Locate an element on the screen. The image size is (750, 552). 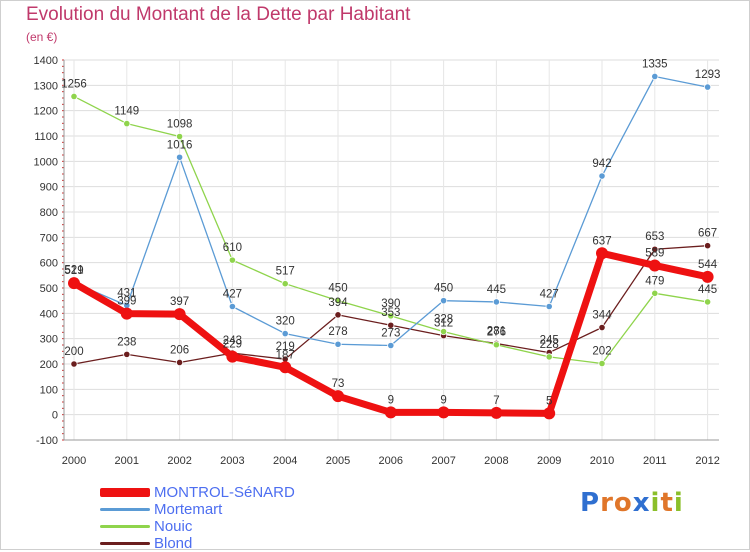
data-label: 610 is located at coordinates (232, 248).